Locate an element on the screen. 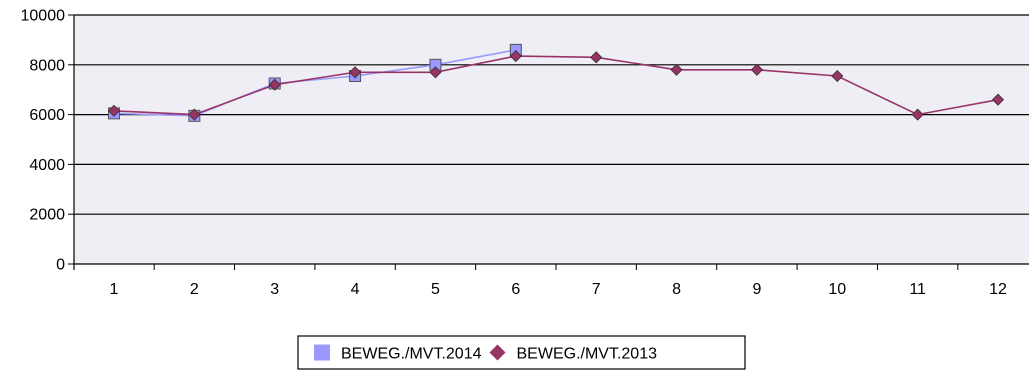 The height and width of the screenshot is (376, 1029). x-tick-label: 8 is located at coordinates (676, 289).